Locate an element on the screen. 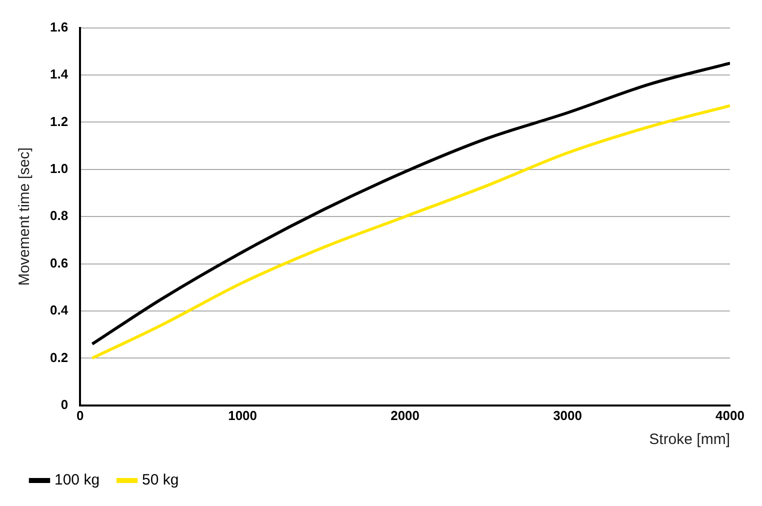 The width and height of the screenshot is (762, 506). legend-label: 100 kg is located at coordinates (77, 480).